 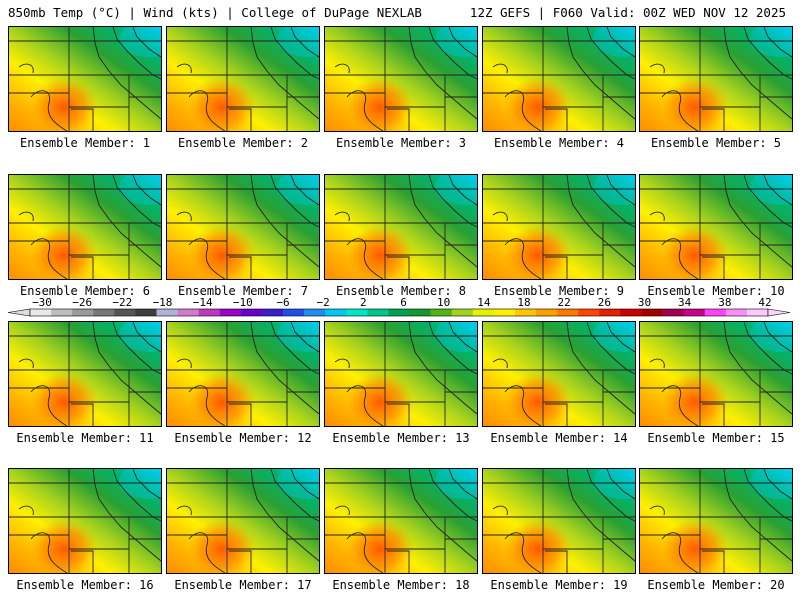 What do you see at coordinates (724, 302) in the screenshot?
I see `colorbar-tick-label: 38` at bounding box center [724, 302].